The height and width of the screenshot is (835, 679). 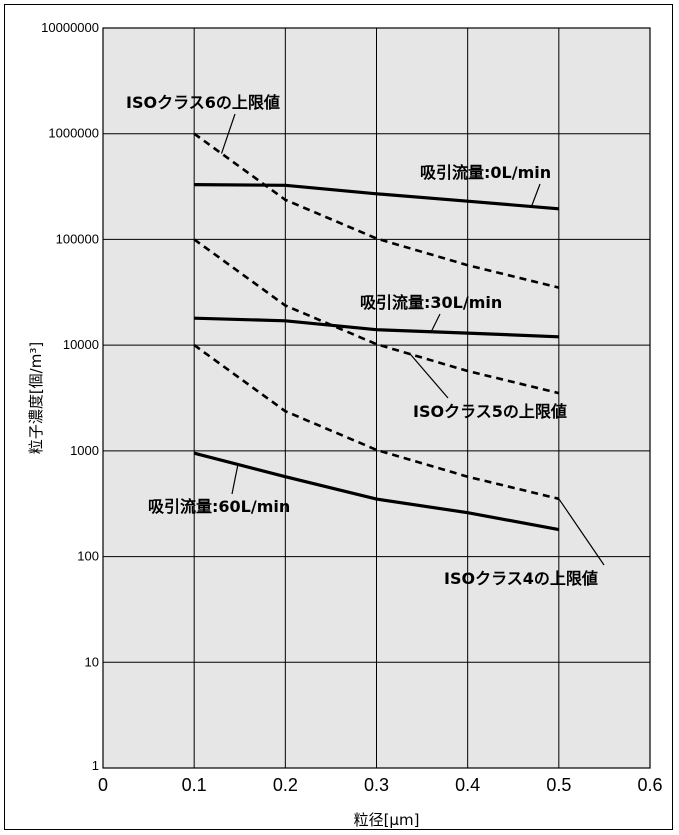 I want to click on x-tick-label: 0.2, so click(x=285, y=785).